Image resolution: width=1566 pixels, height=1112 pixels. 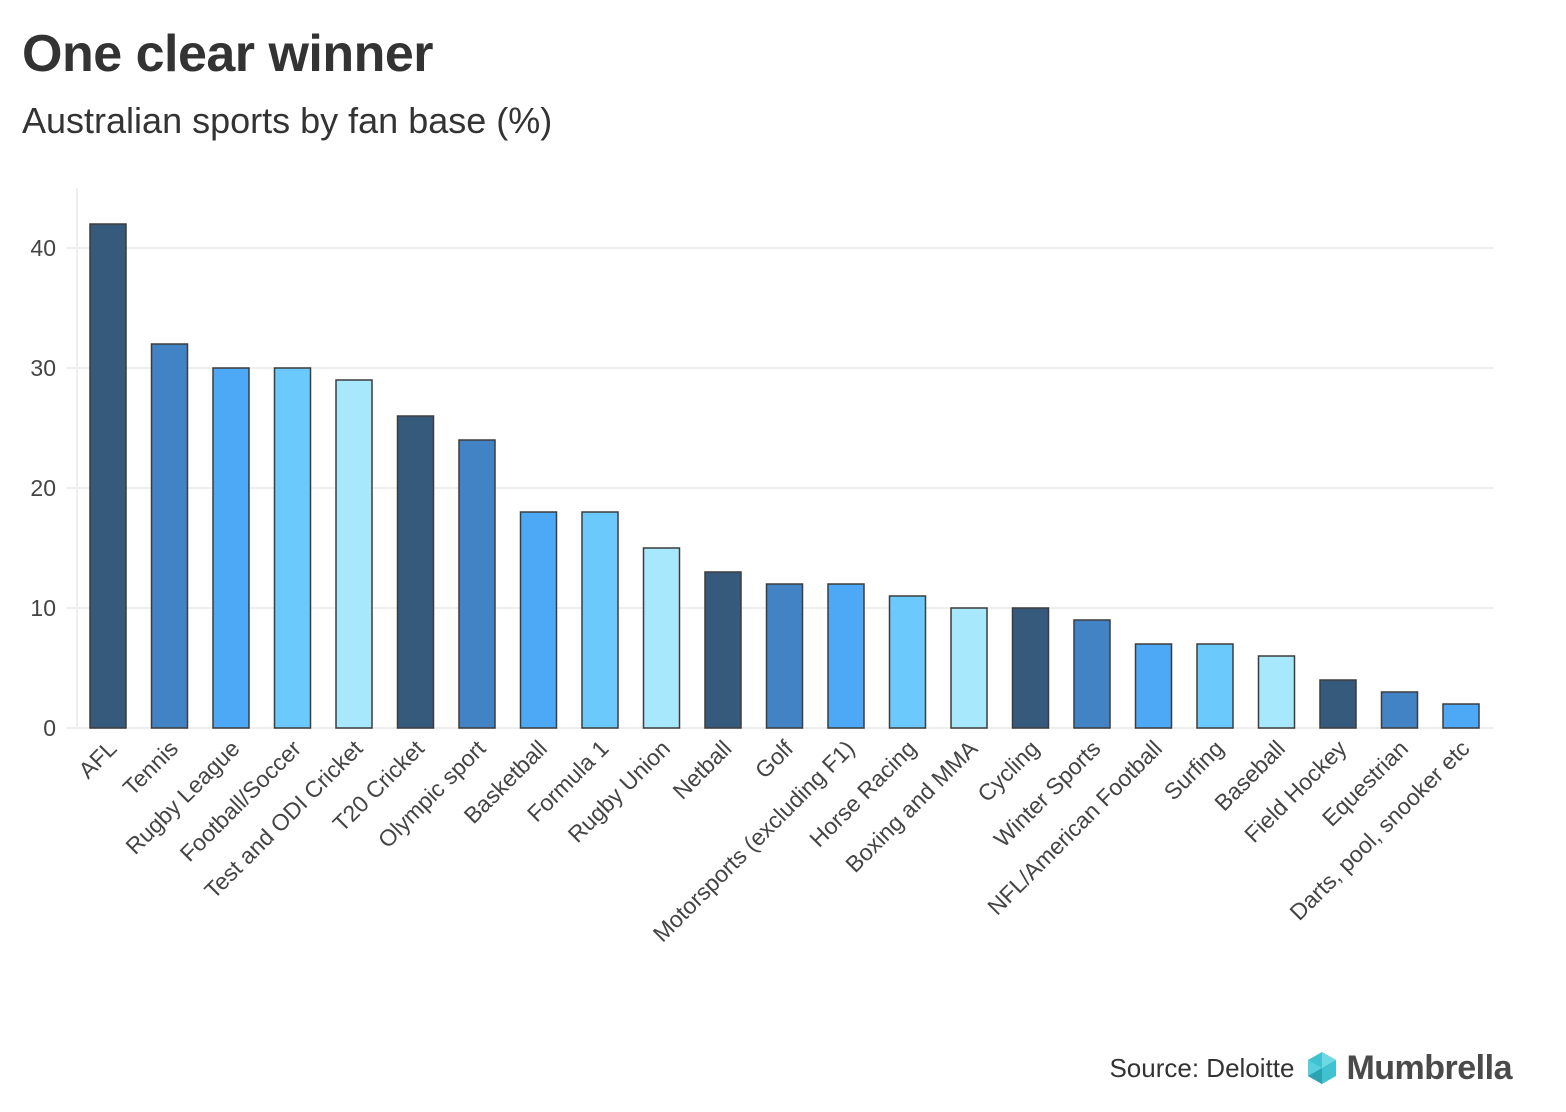 I want to click on x-tick-label: Netball, so click(x=702, y=769).